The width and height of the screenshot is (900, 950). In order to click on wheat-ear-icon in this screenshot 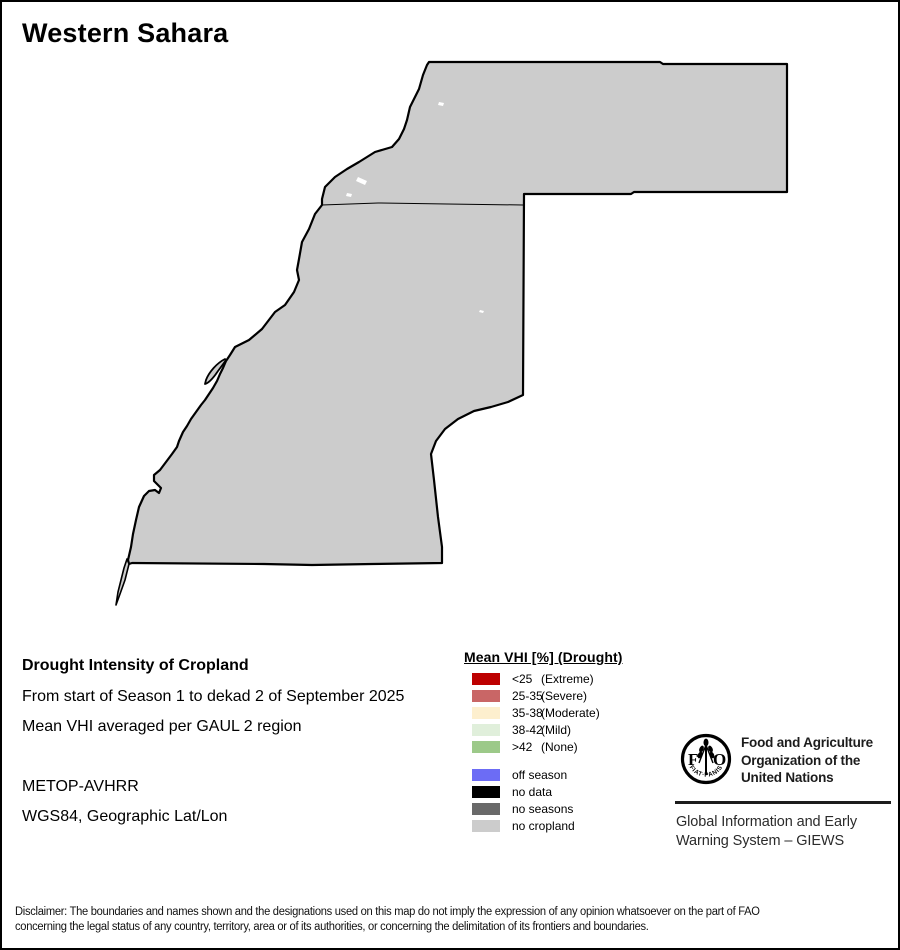, I will do `click(706, 756)`.